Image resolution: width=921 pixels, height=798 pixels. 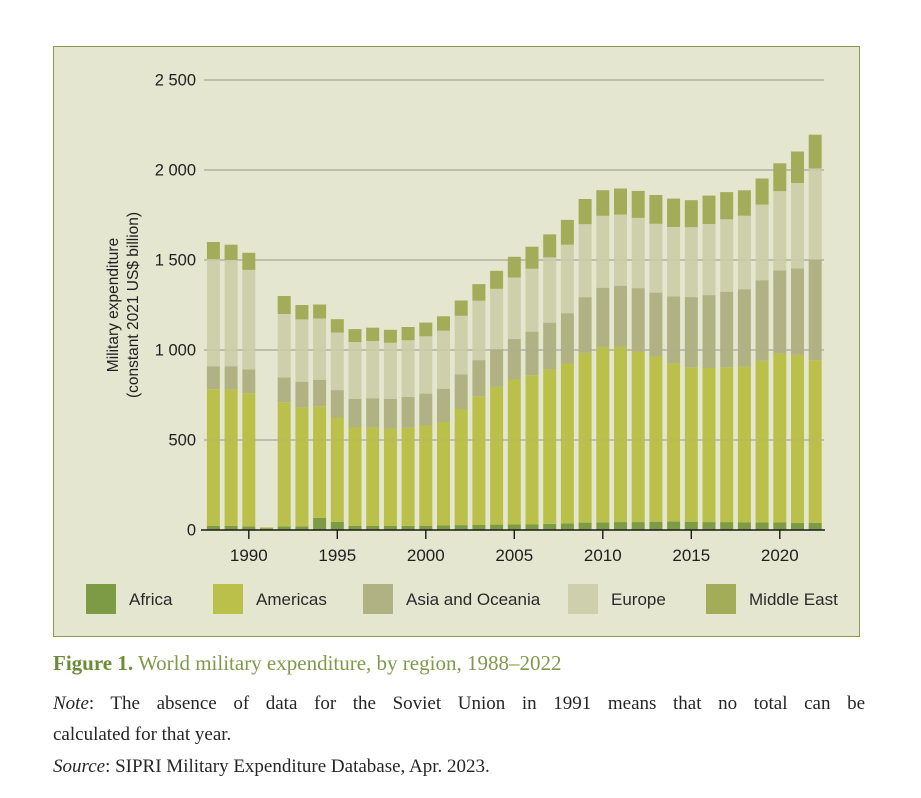 What do you see at coordinates (691, 214) in the screenshot?
I see `bar-segment-middle-east-2015` at bounding box center [691, 214].